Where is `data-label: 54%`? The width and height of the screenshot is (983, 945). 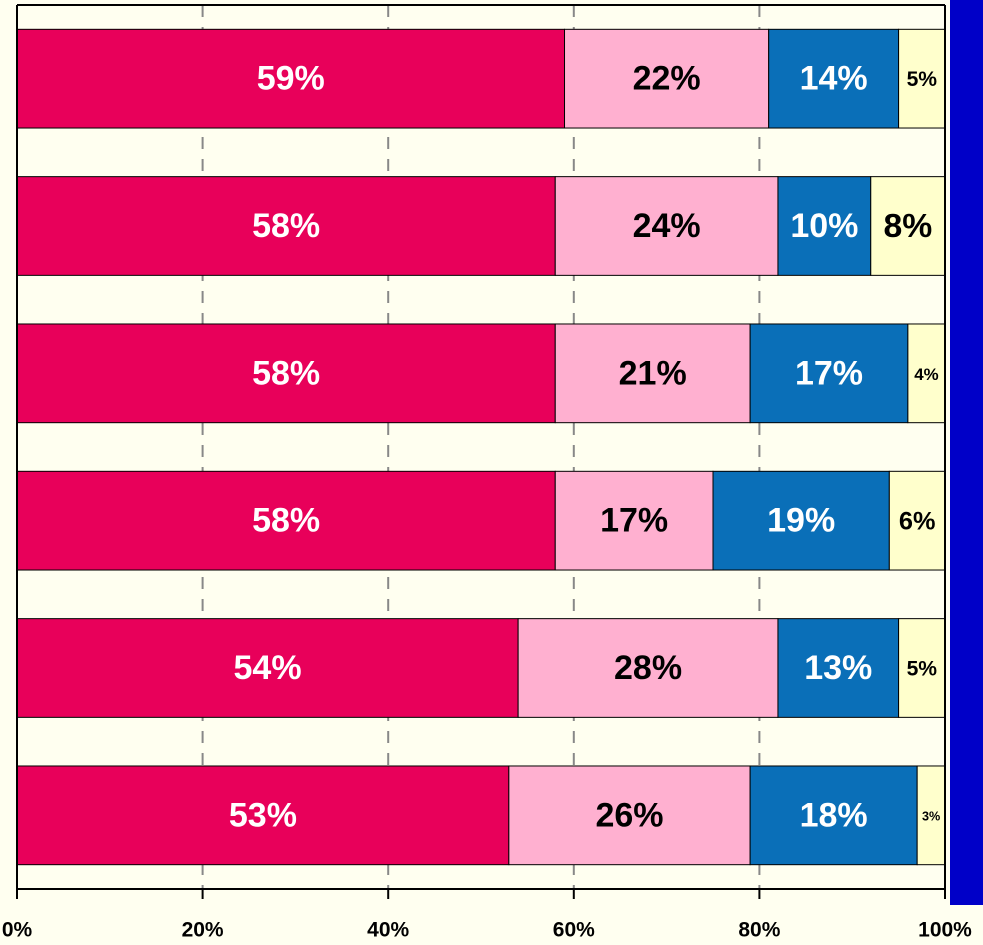
data-label: 54% is located at coordinates (268, 668).